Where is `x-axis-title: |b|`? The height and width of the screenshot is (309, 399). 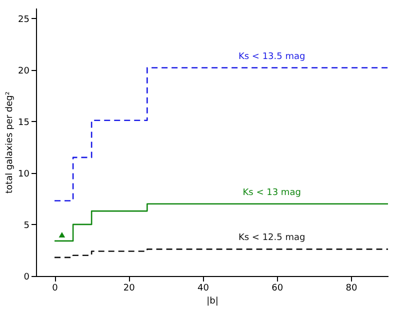
x-axis-title: |b| is located at coordinates (212, 301).